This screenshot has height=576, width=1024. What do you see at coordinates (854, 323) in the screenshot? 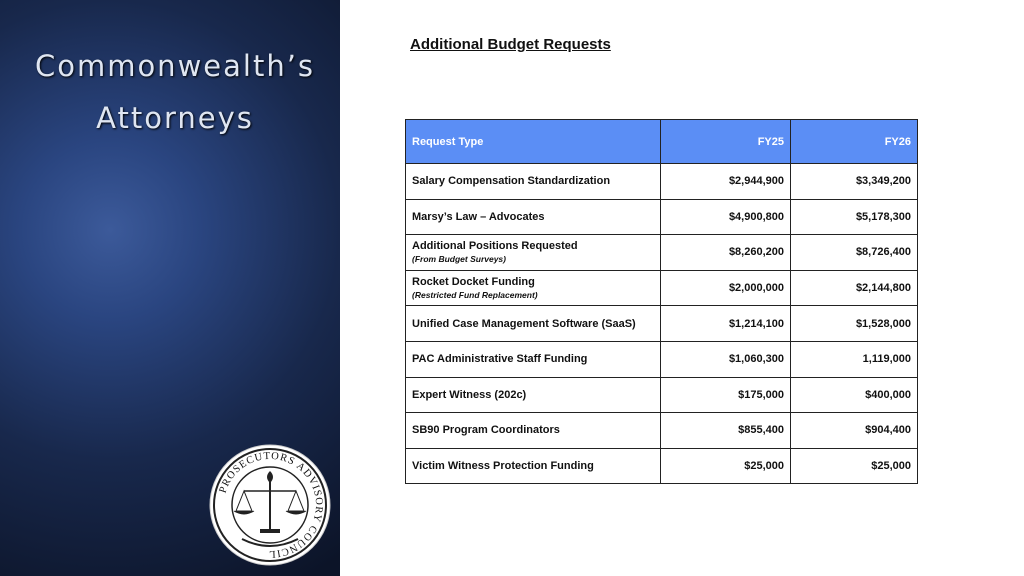
I see `fy26-cell: $1,528,000` at bounding box center [854, 323].